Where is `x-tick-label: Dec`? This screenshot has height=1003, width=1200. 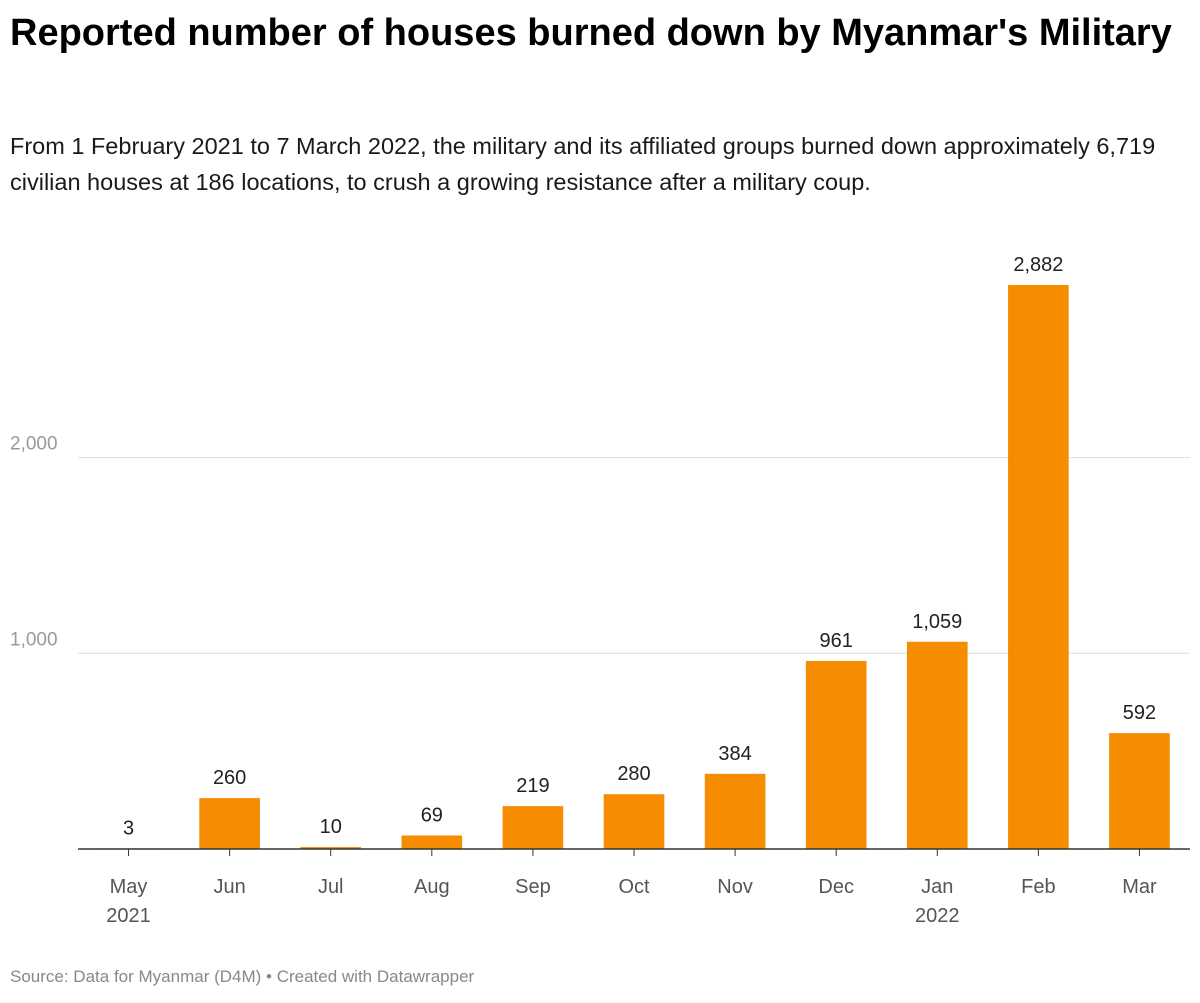 x-tick-label: Dec is located at coordinates (836, 887).